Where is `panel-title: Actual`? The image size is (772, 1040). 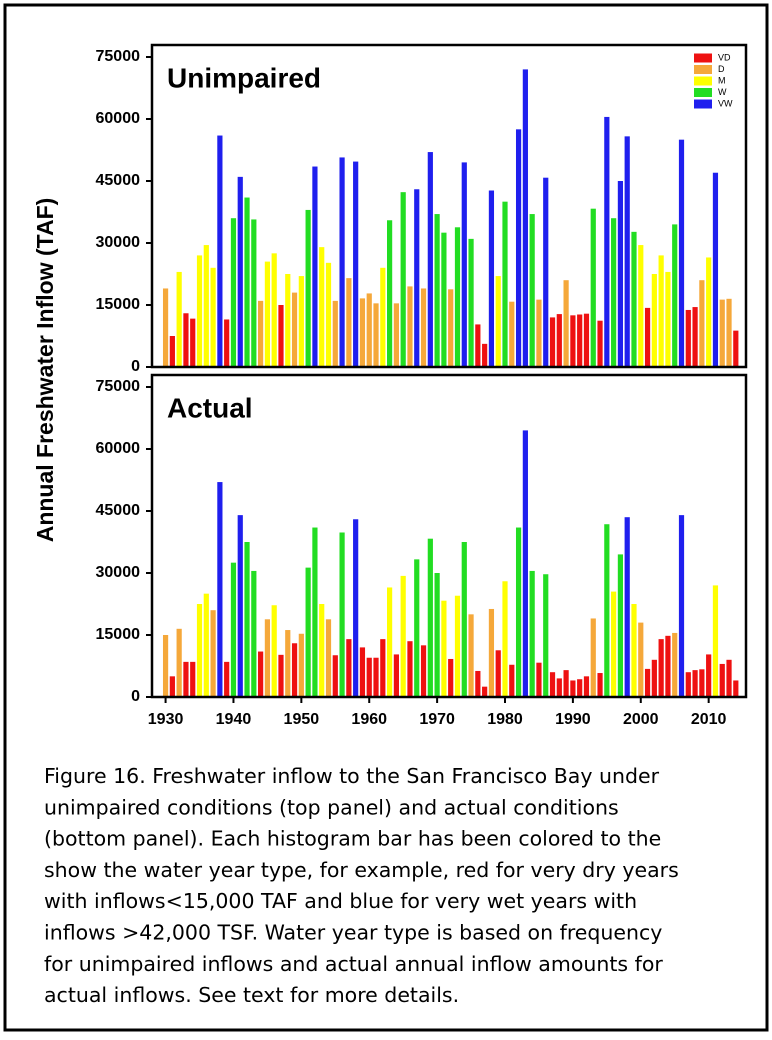 panel-title: Actual is located at coordinates (210, 407).